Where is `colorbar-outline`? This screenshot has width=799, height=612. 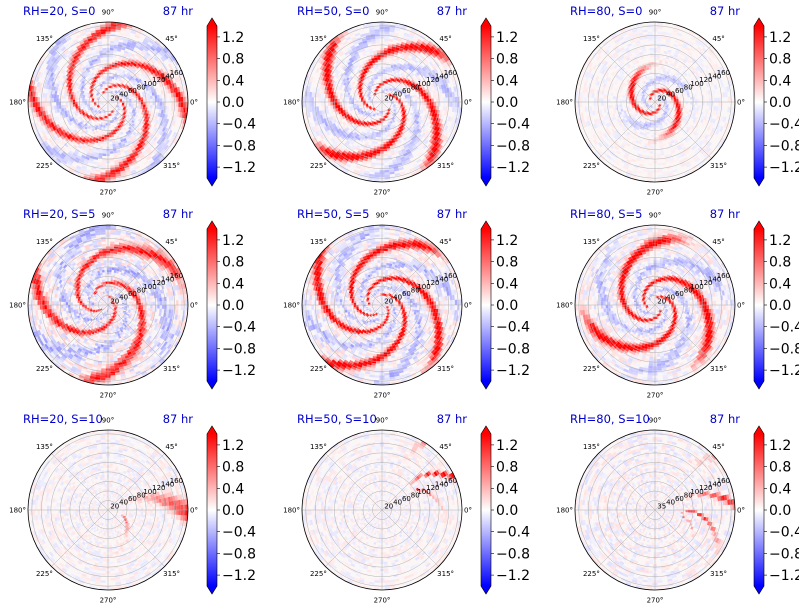
colorbar-outline is located at coordinates (212, 102).